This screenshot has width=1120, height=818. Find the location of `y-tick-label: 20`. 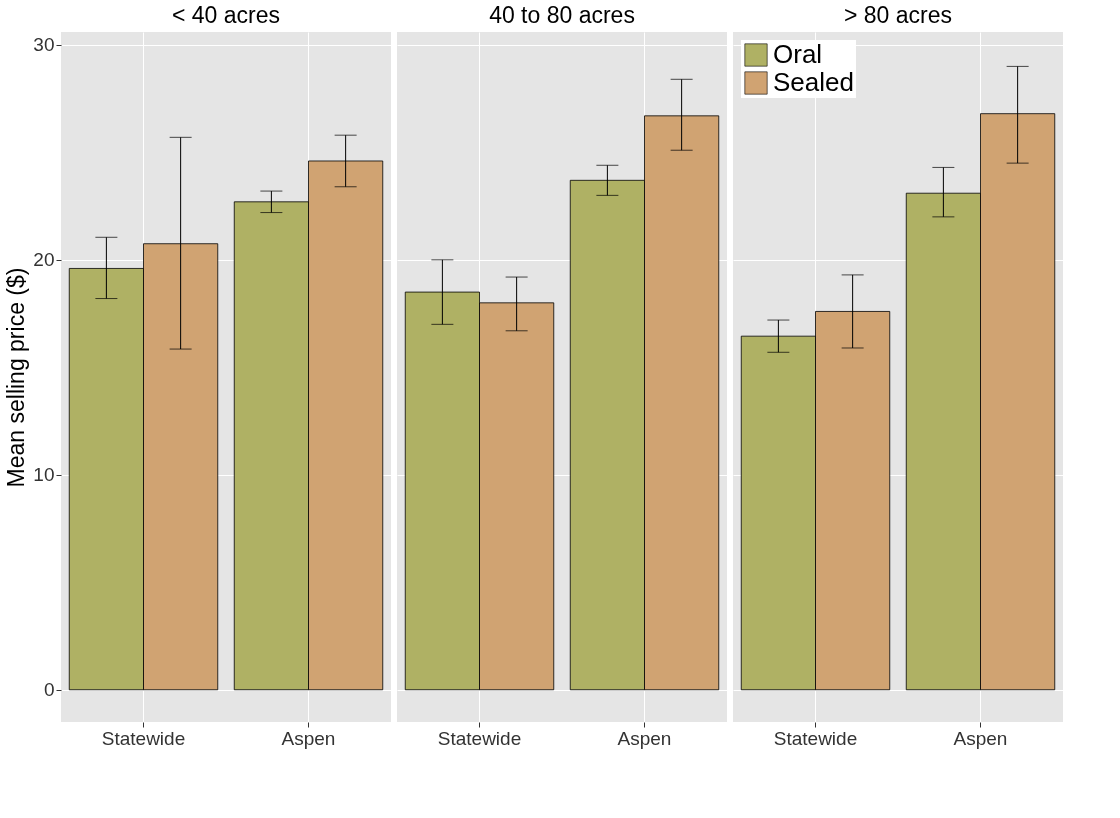

y-tick-label: 20 is located at coordinates (44, 260).